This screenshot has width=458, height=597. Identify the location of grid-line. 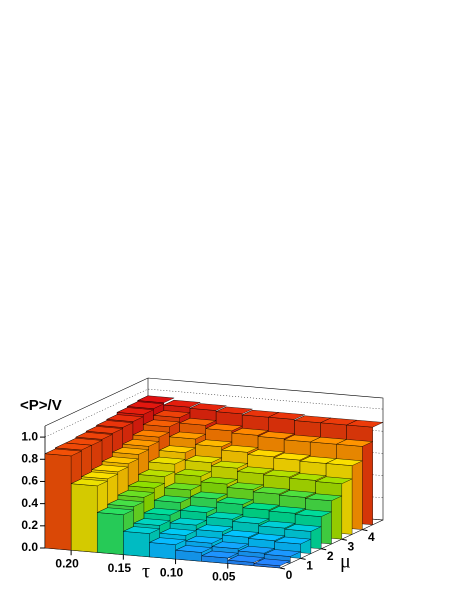
(214, 413).